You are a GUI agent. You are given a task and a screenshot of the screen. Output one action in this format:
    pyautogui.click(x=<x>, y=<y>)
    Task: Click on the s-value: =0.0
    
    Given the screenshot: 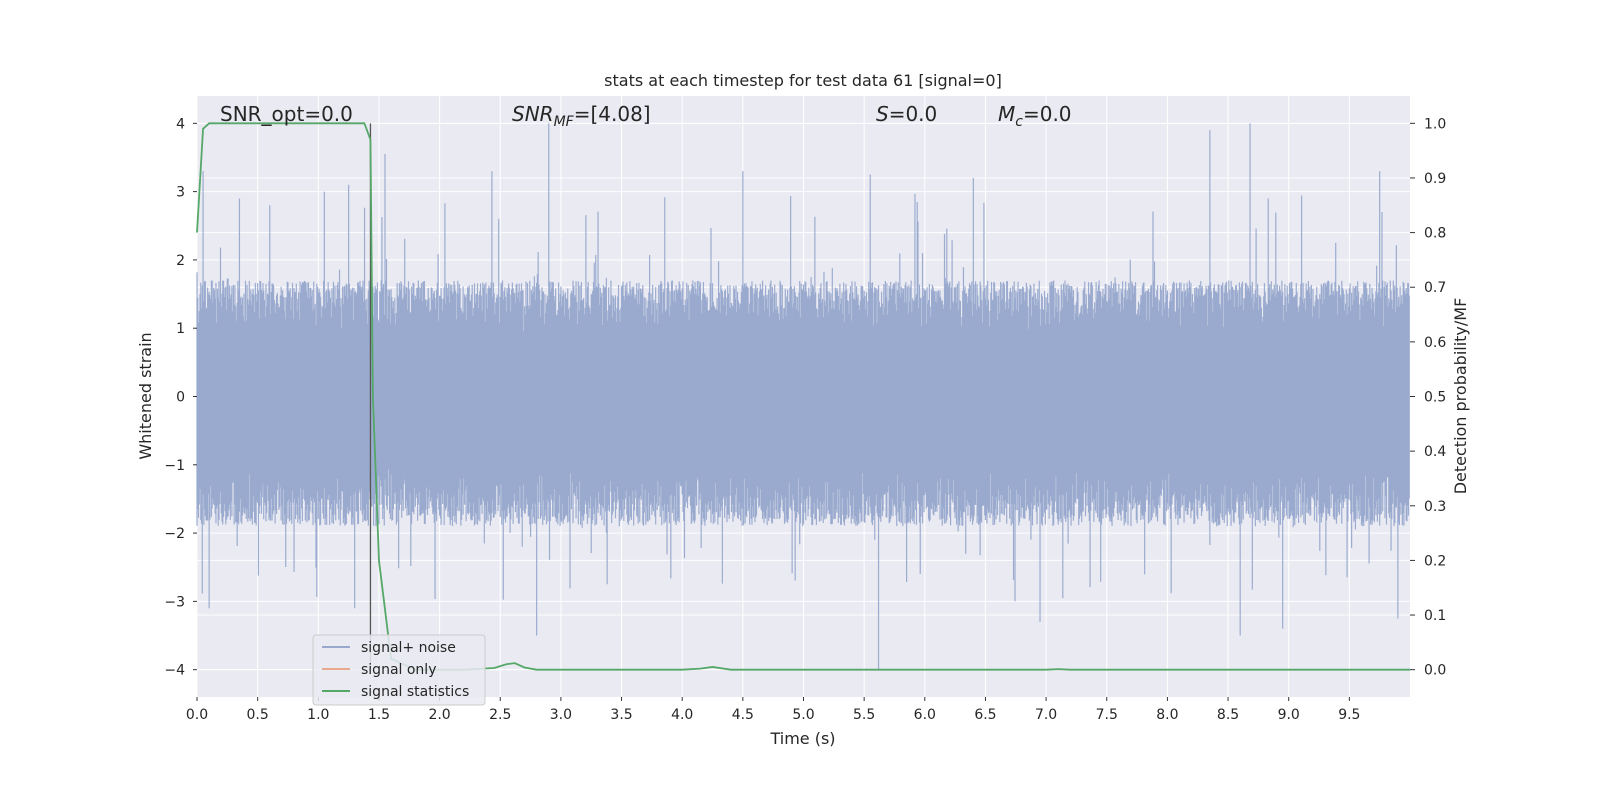 What is the action you would take?
    pyautogui.click(x=913, y=114)
    